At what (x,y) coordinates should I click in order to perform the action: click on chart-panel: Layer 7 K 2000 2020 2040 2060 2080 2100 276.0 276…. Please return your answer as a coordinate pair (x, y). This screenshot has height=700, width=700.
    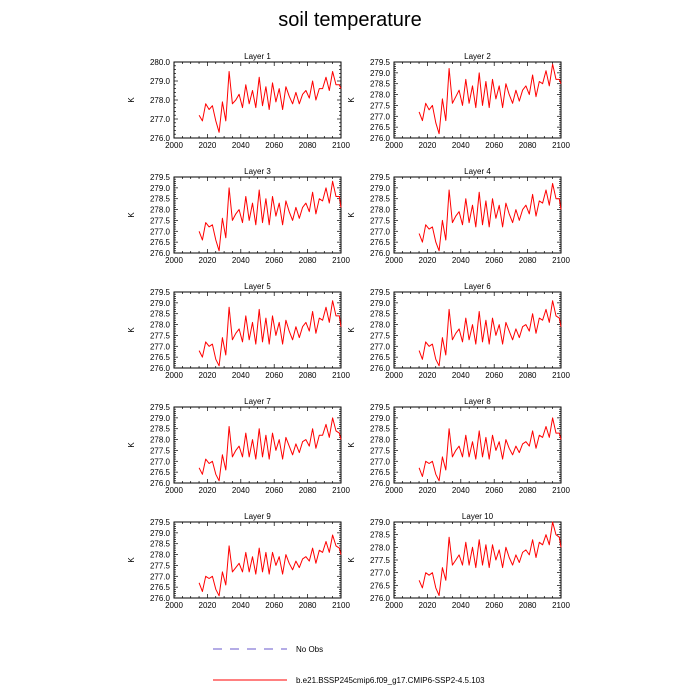
    Looking at the image, I should click on (238, 446).